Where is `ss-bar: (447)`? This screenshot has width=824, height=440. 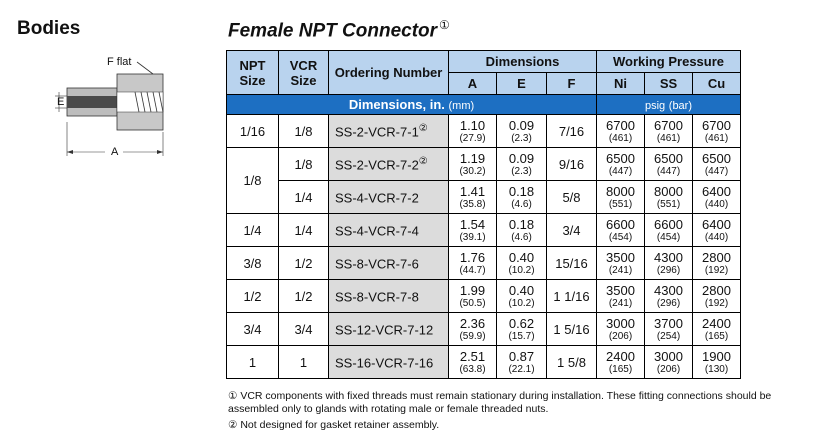 ss-bar: (447) is located at coordinates (668, 171).